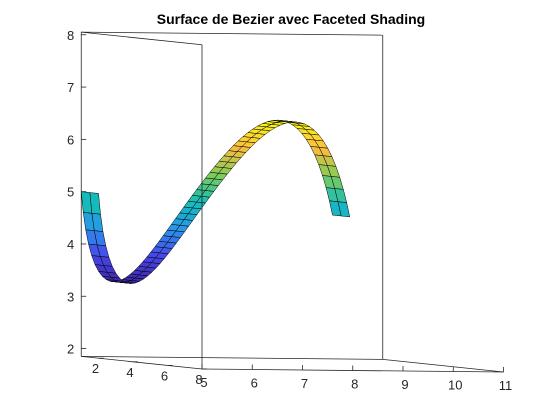  I want to click on x-tick-label: 5, so click(203, 382).